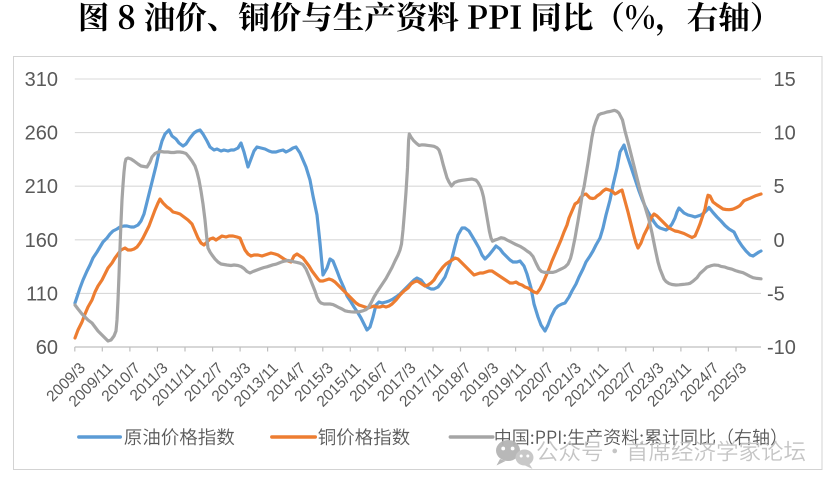 The height and width of the screenshot is (482, 836). What do you see at coordinates (779, 187) in the screenshot?
I see `svg-text: 5` at bounding box center [779, 187].